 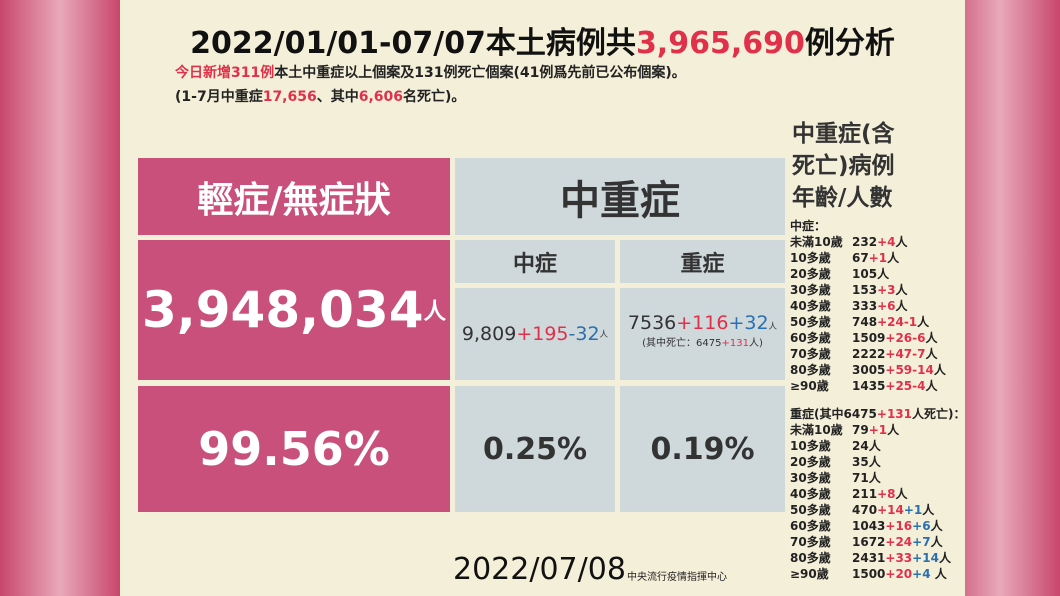 I want to click on text-run: 67, so click(x=860, y=258).